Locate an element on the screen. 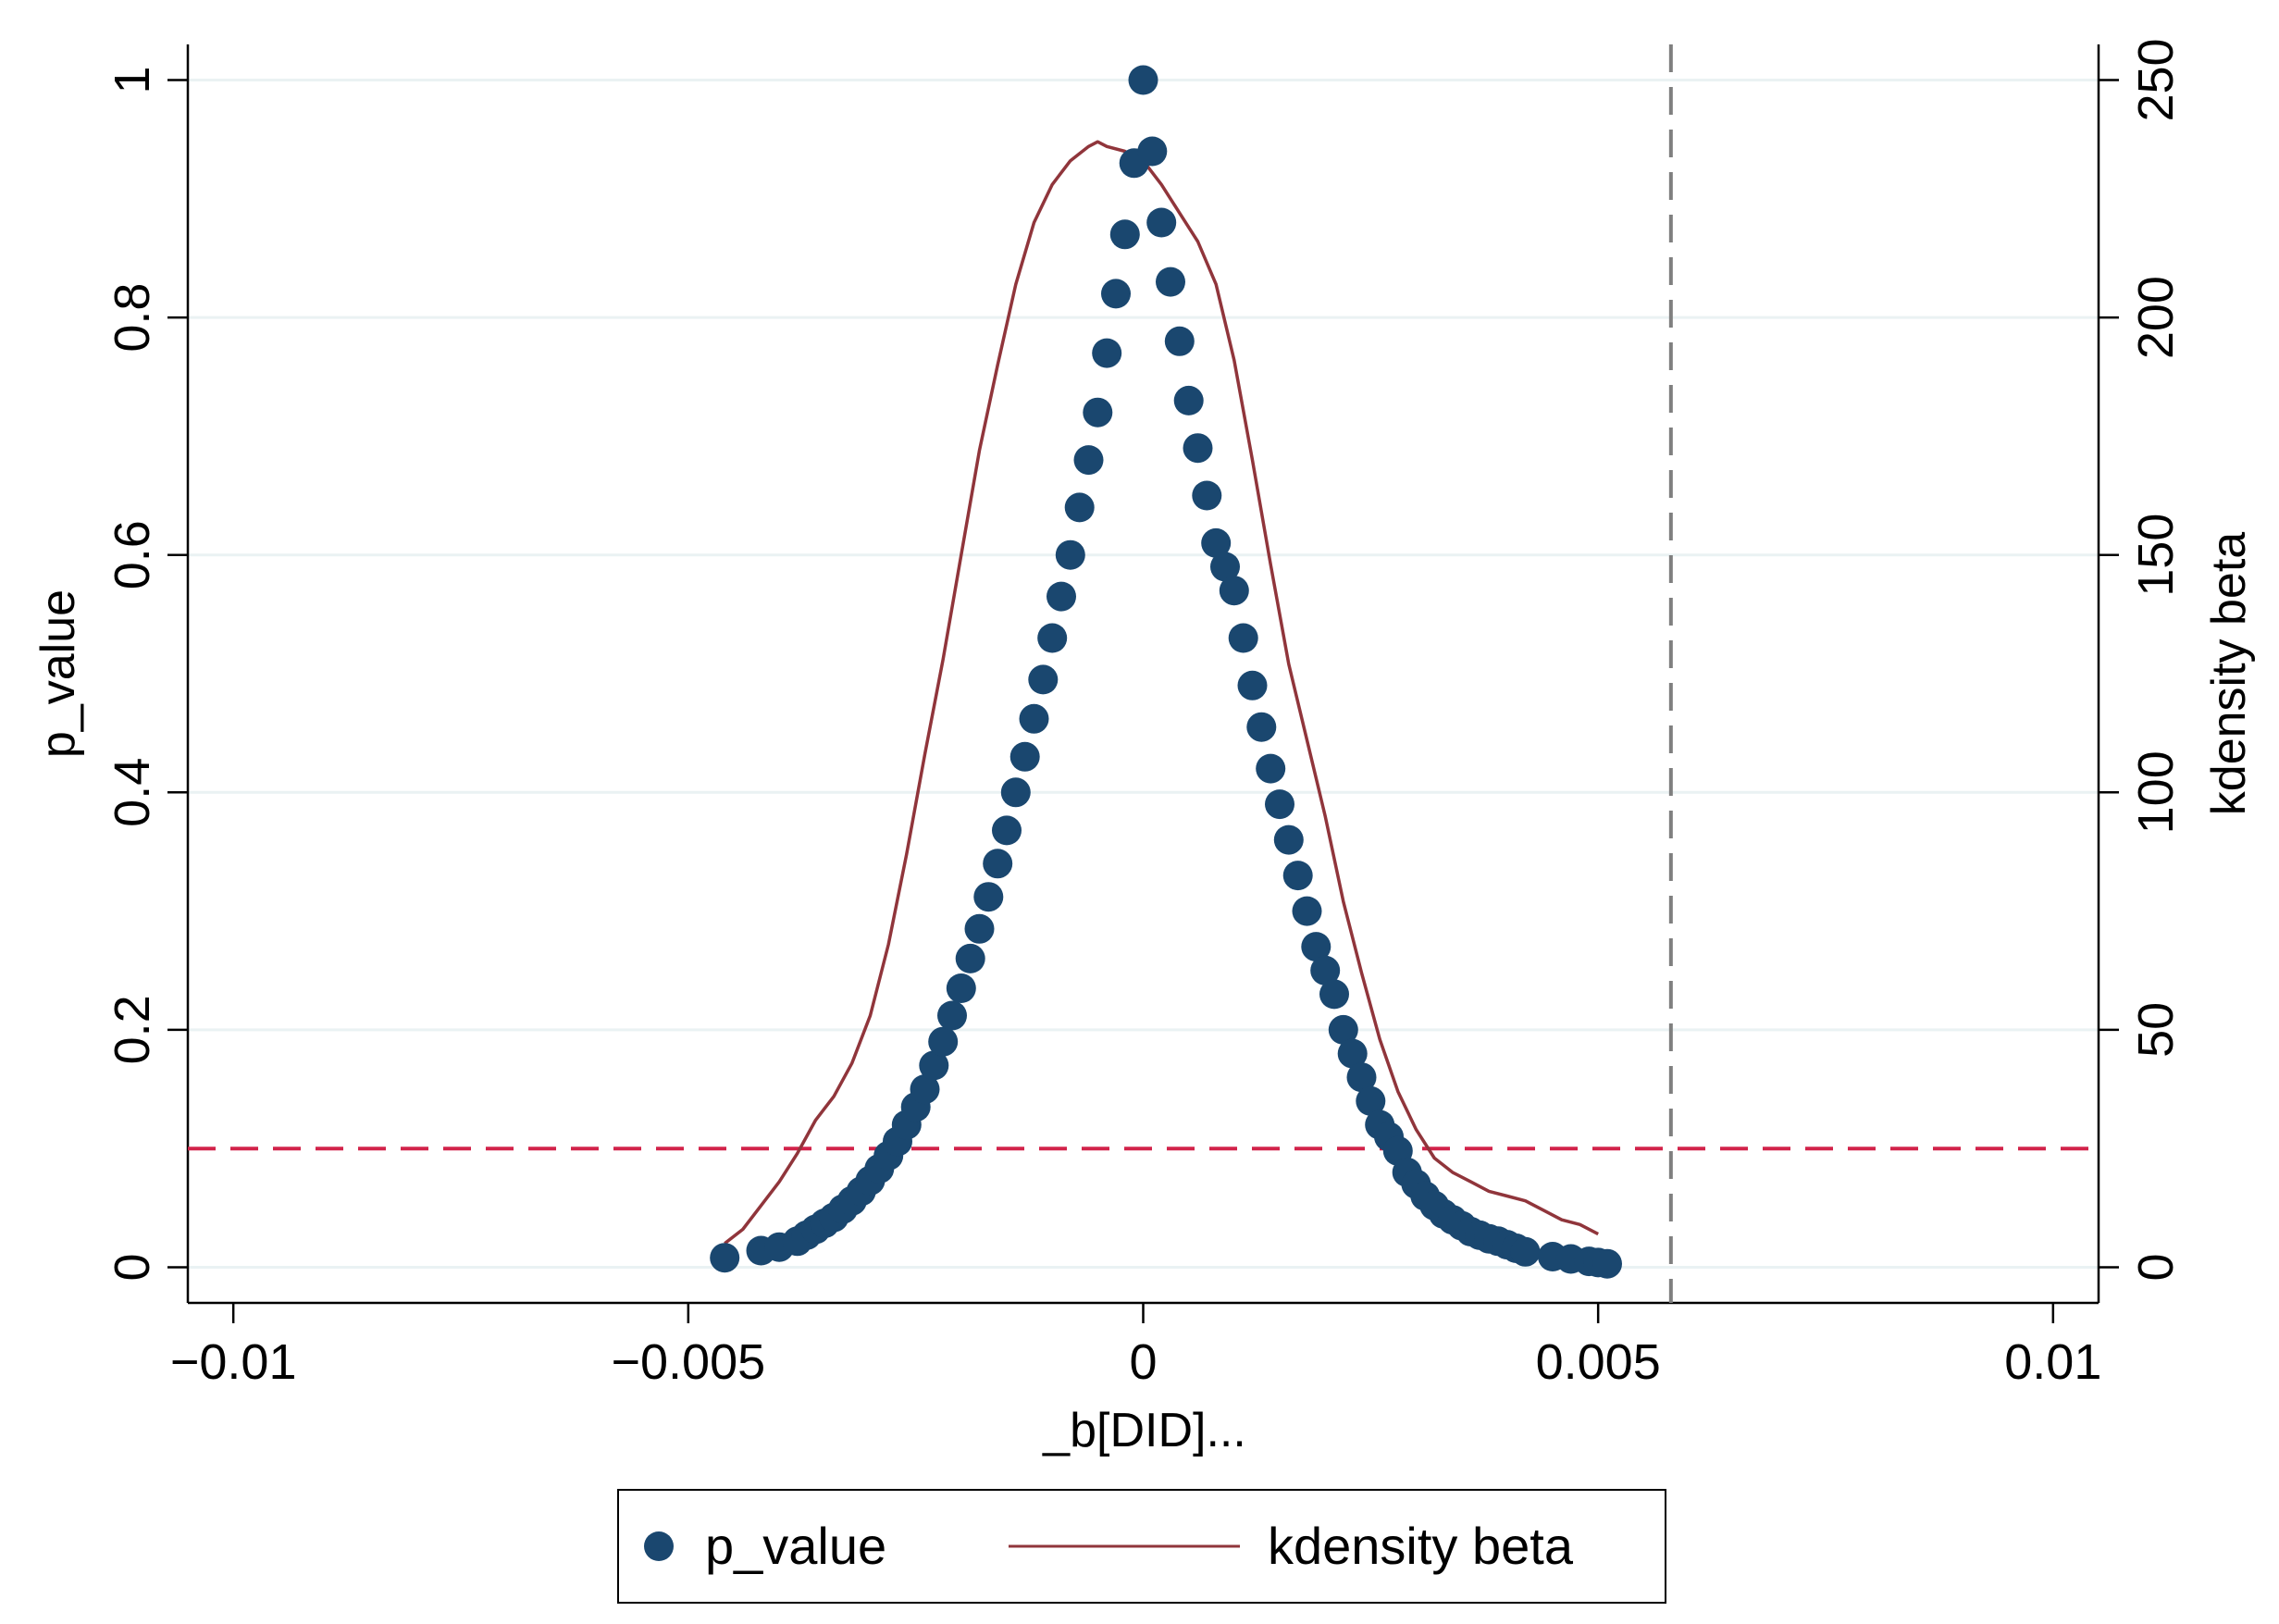 The height and width of the screenshot is (1624, 2279). x-tick-label-3: 0.005 is located at coordinates (1598, 1362).